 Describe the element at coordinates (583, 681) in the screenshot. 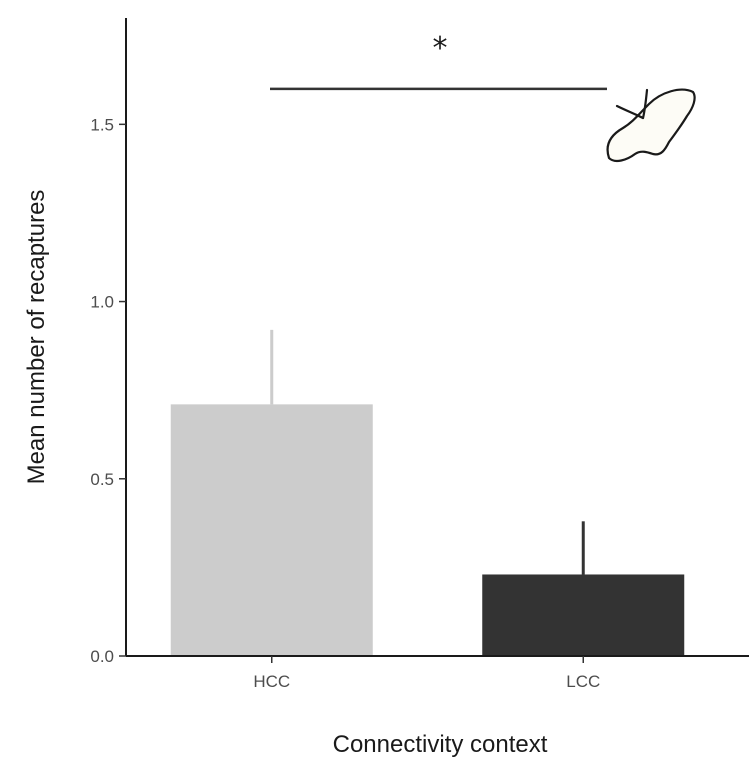

I see `x-tick-label: LCC` at that location.